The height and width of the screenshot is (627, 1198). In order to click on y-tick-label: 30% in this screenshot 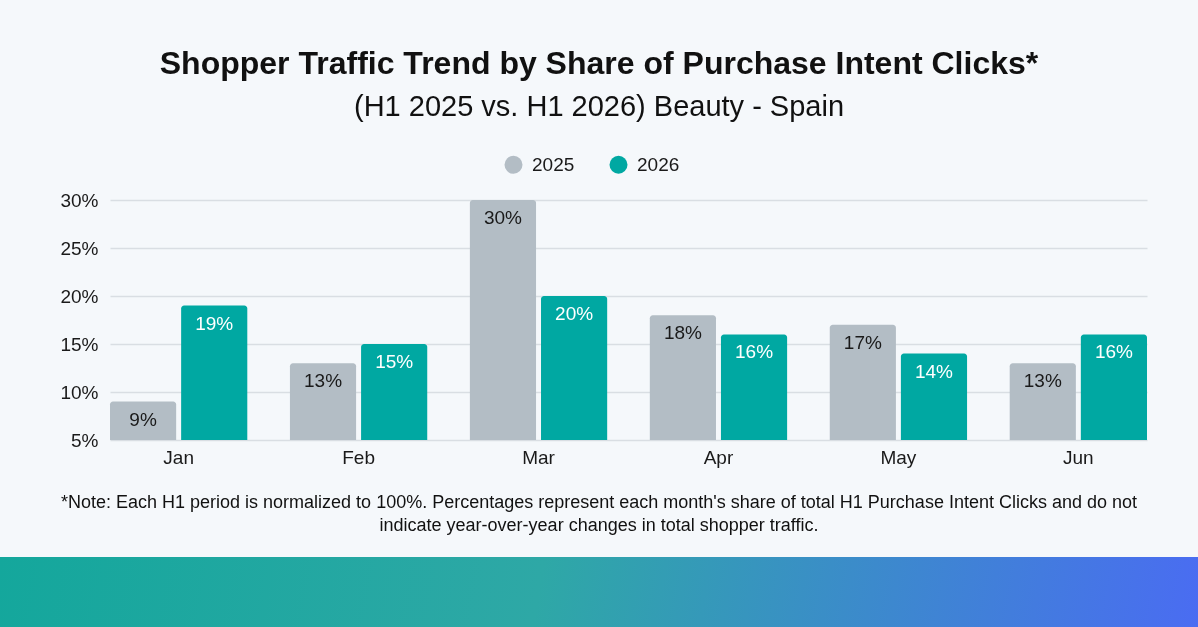, I will do `click(79, 200)`.